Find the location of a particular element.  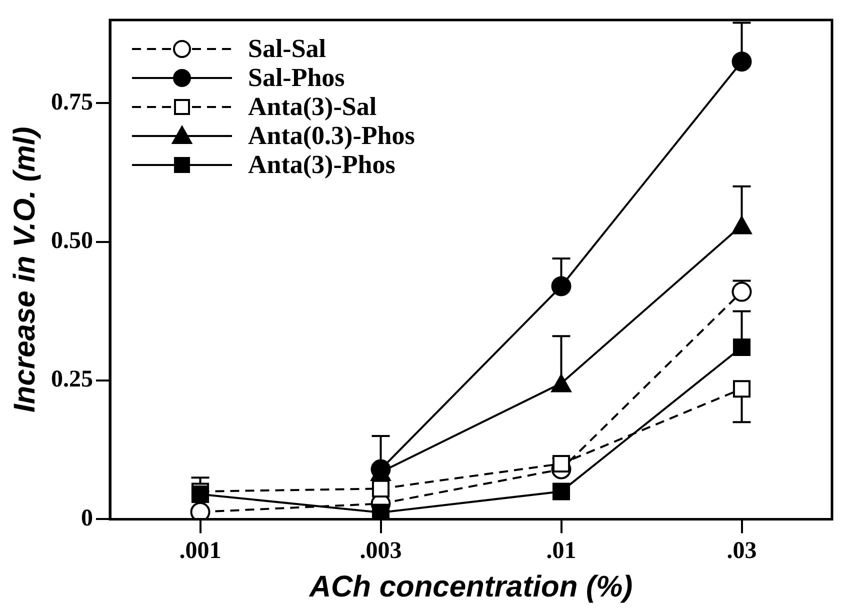

legend-label: Anta(3)-Sal is located at coordinates (312, 107).